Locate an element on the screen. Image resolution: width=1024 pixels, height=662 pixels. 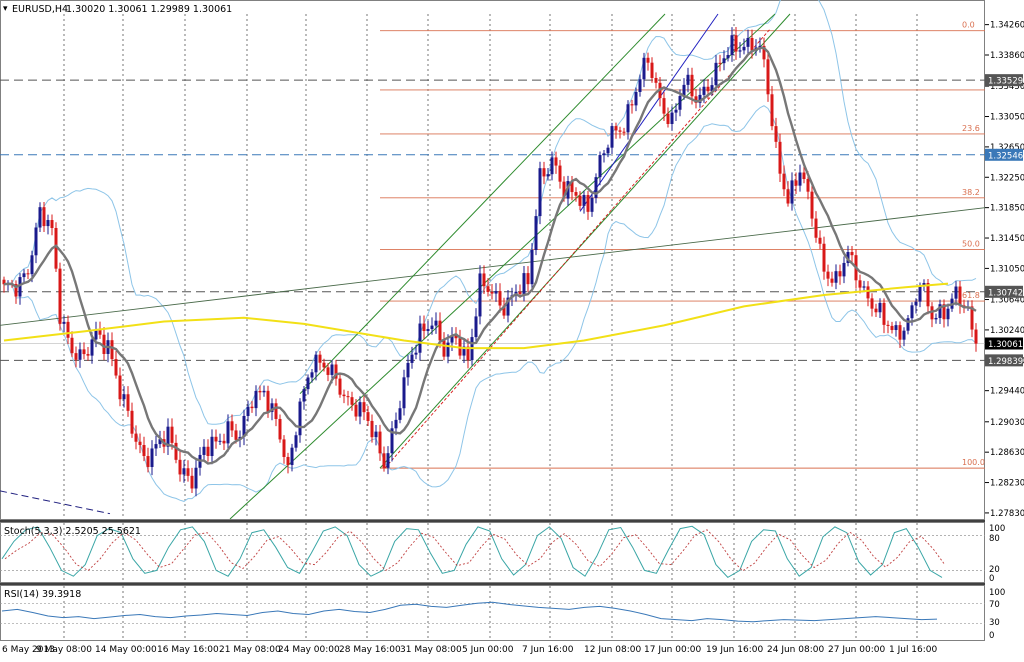
price-axis-tick: 1.33450 is located at coordinates (1007, 87).